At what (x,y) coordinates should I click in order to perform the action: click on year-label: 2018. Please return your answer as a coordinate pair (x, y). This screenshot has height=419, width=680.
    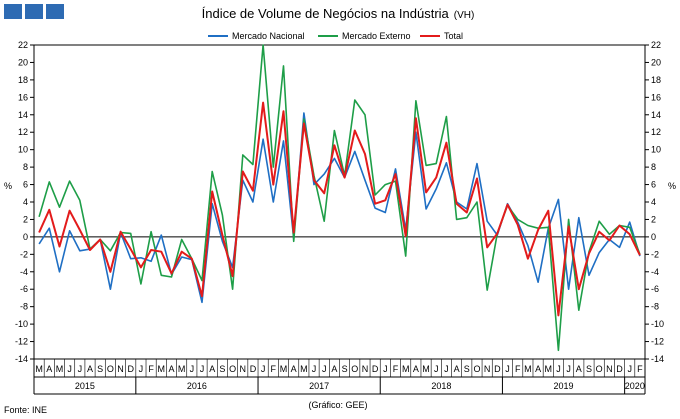
    Looking at the image, I should click on (441, 386).